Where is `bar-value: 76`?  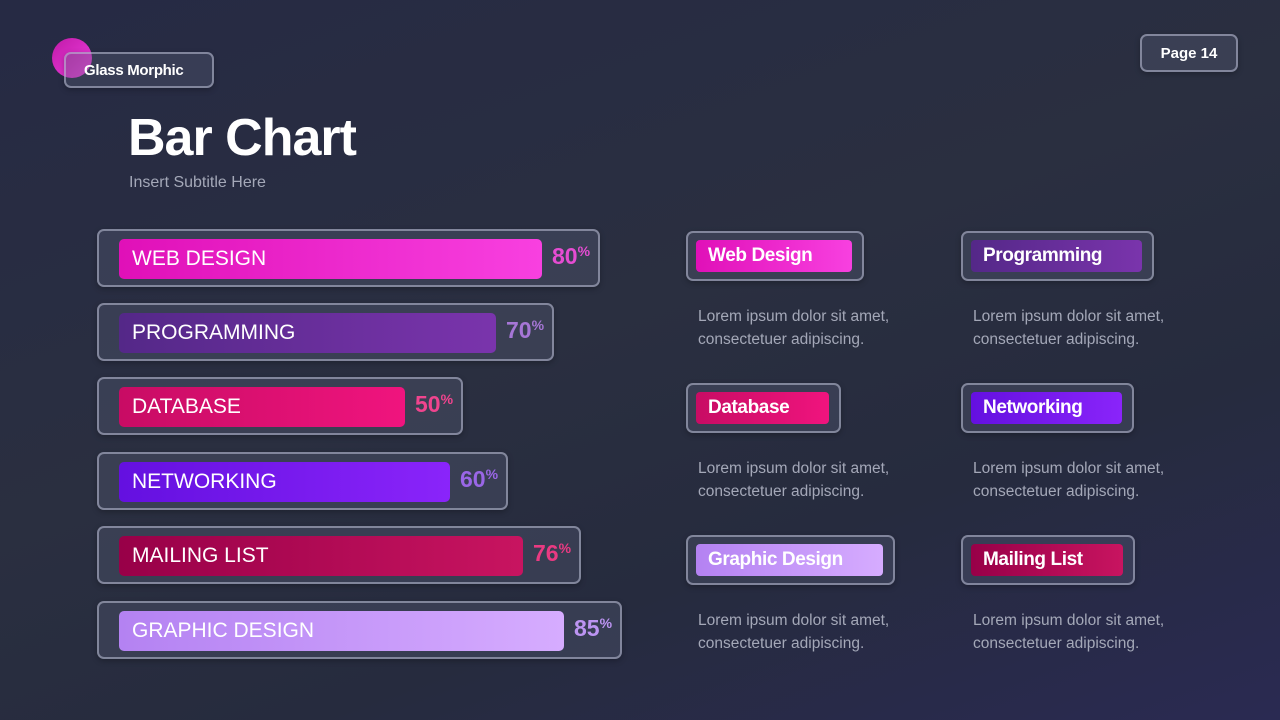 bar-value: 76 is located at coordinates (546, 553).